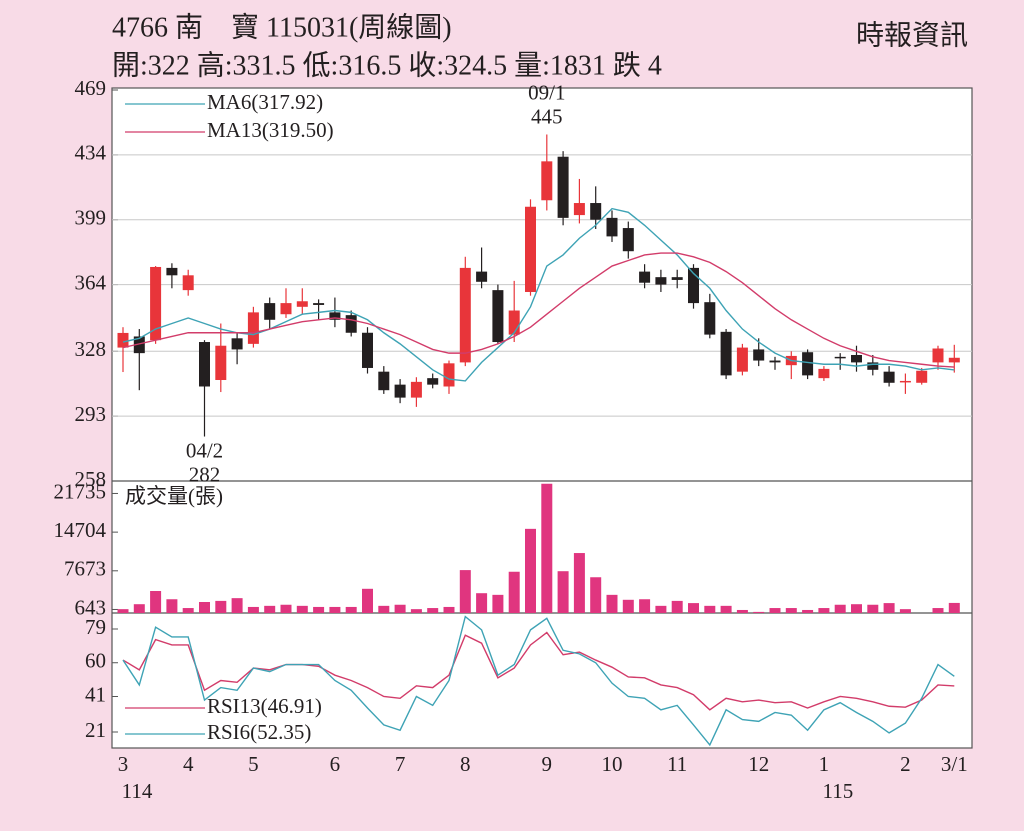  Describe the element at coordinates (91, 349) in the screenshot. I see `y-tick-label: 328` at that location.